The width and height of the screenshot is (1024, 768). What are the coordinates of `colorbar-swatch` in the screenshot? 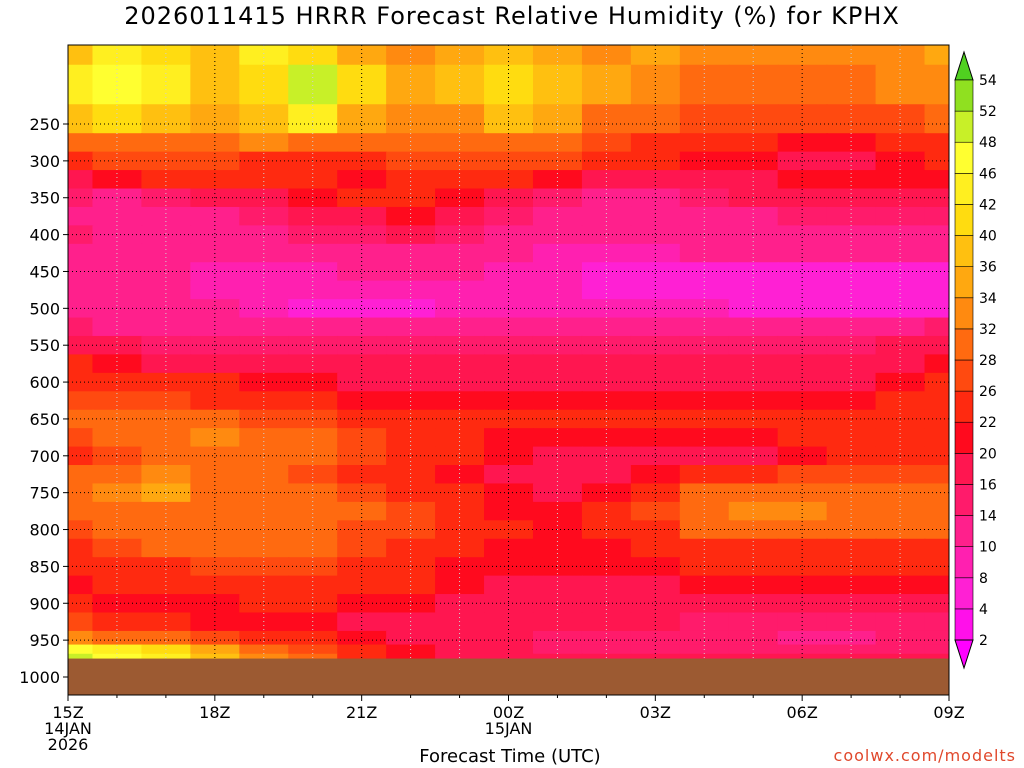 It's located at (964, 531).